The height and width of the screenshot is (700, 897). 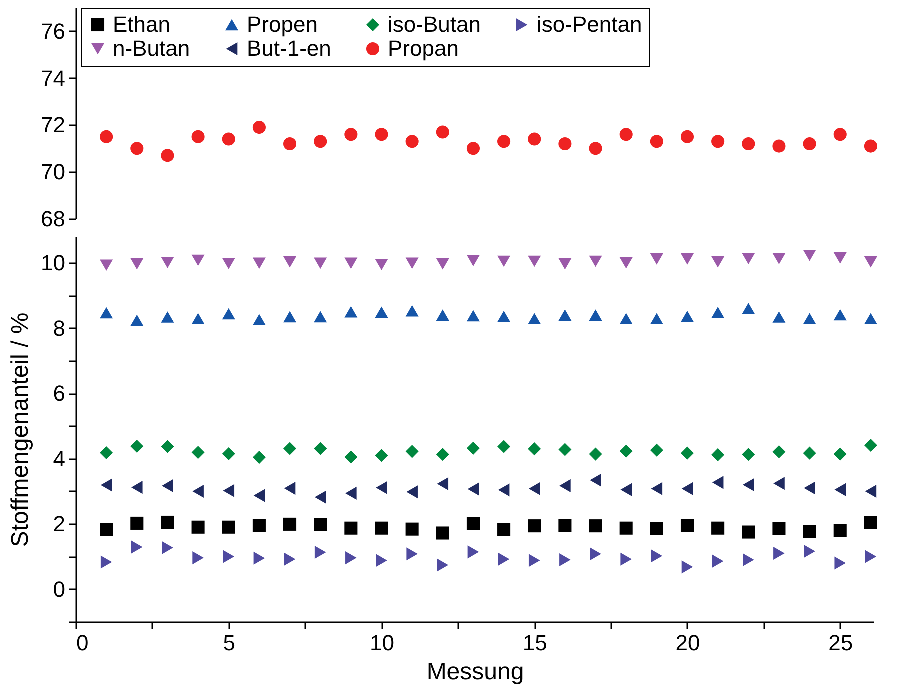 I want to click on x-tick-label: 10, so click(x=382, y=643).